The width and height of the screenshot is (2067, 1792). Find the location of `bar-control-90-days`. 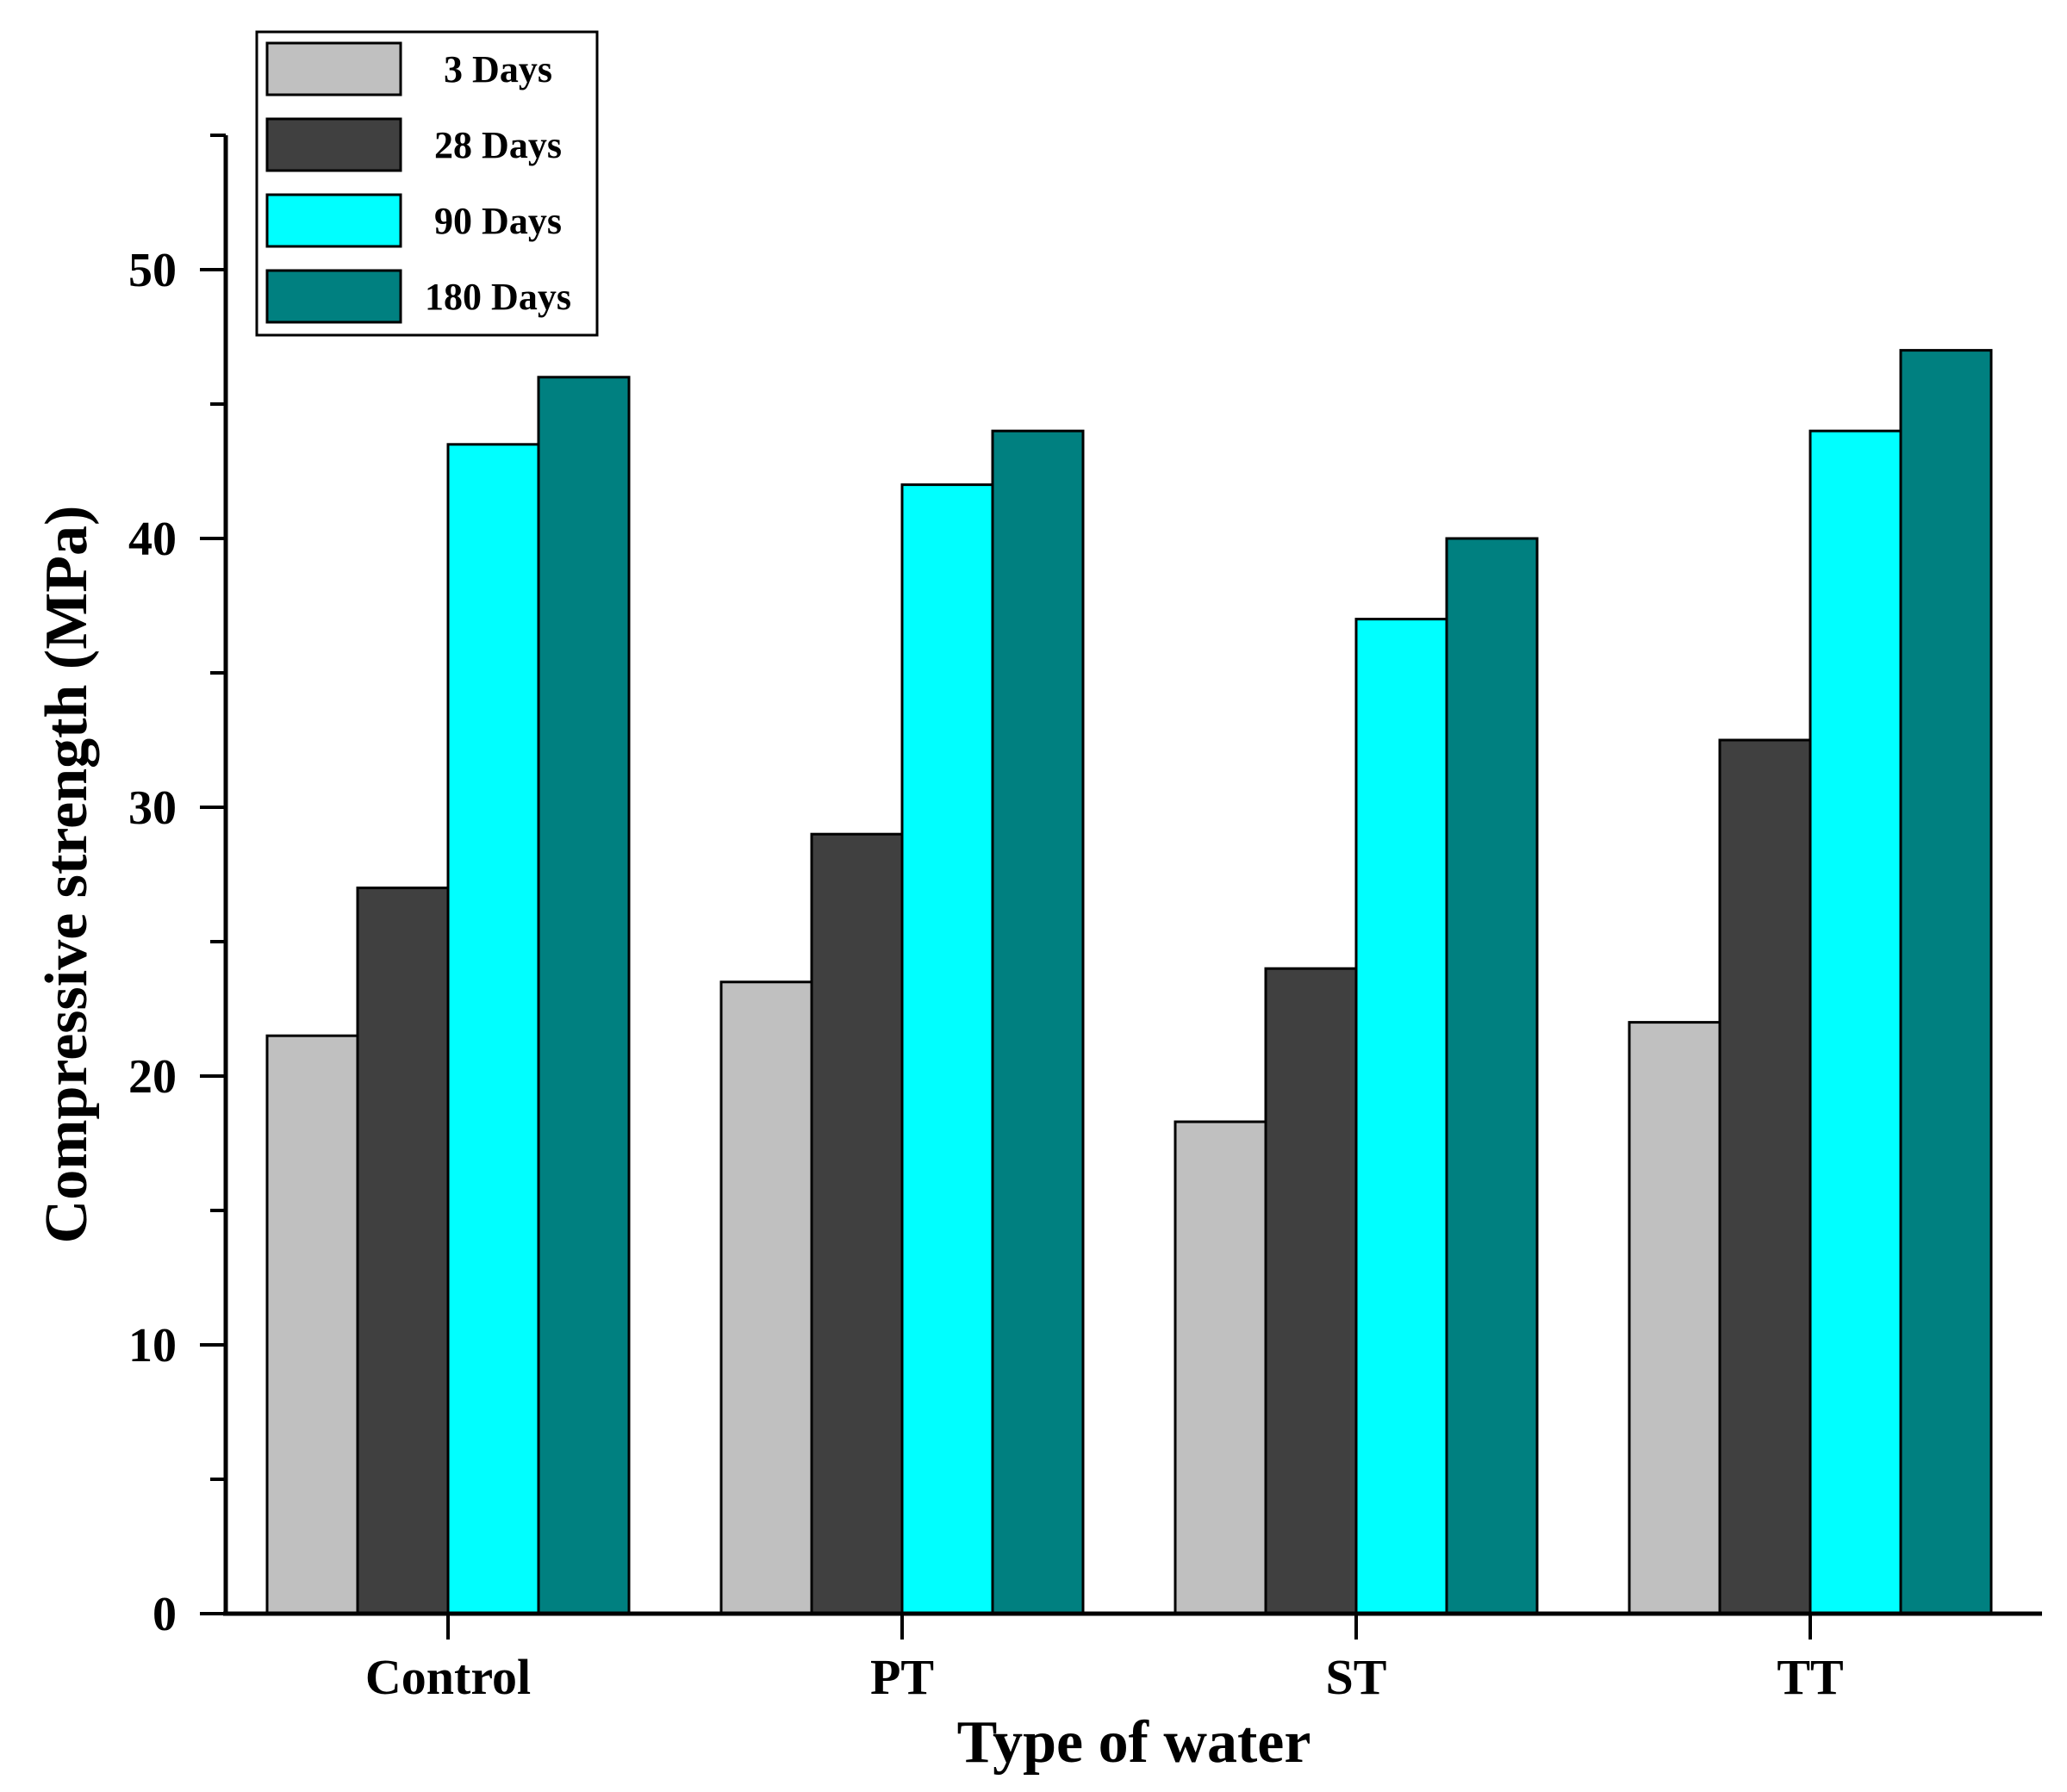

bar-control-90-days is located at coordinates (493, 1029).